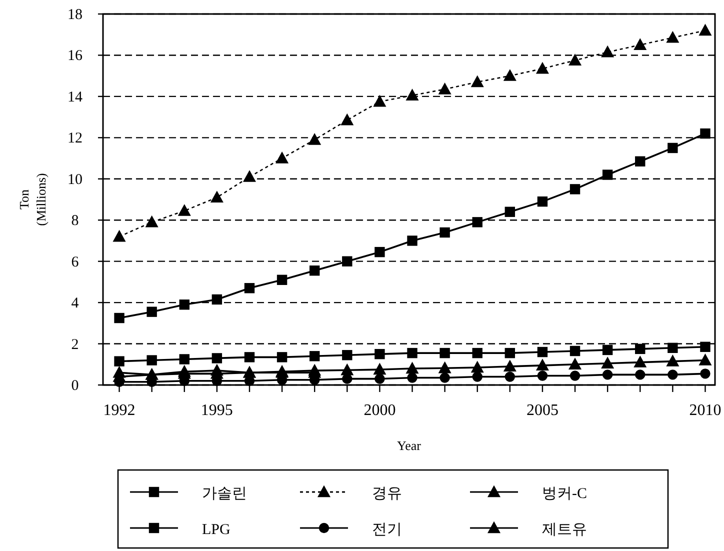 The width and height of the screenshot is (724, 551). I want to click on y-tick-label: 18, so click(75, 15).